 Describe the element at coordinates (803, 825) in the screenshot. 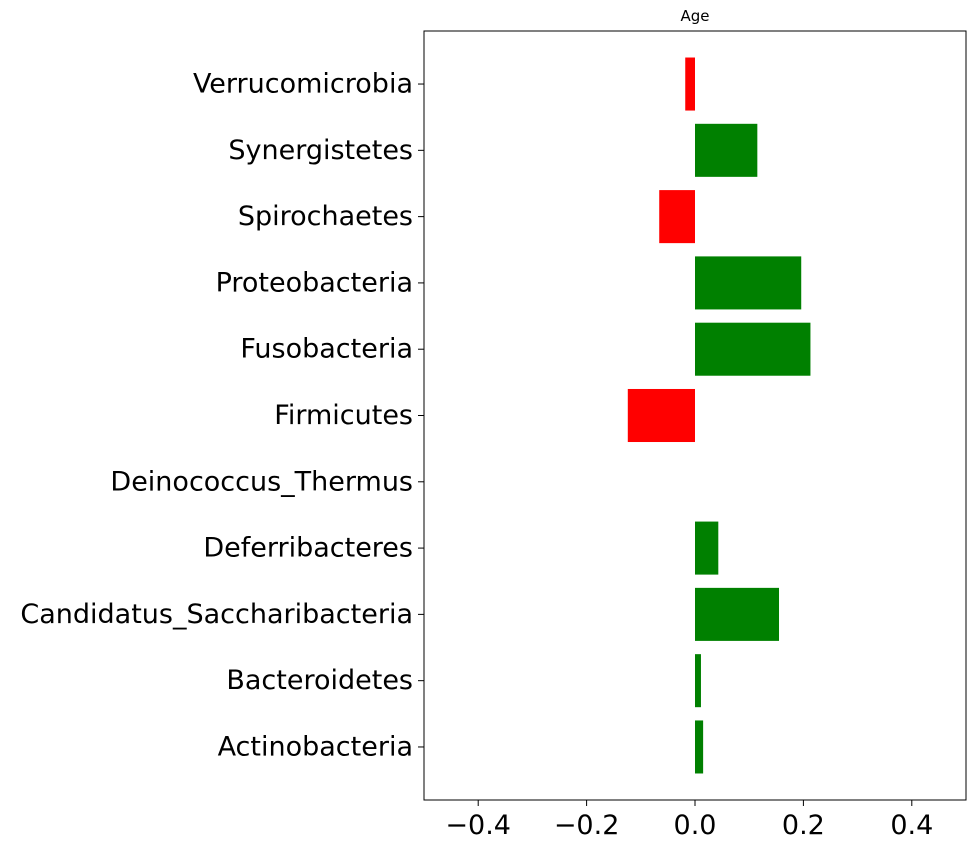

I see `x-tick-label: 0.2` at that location.